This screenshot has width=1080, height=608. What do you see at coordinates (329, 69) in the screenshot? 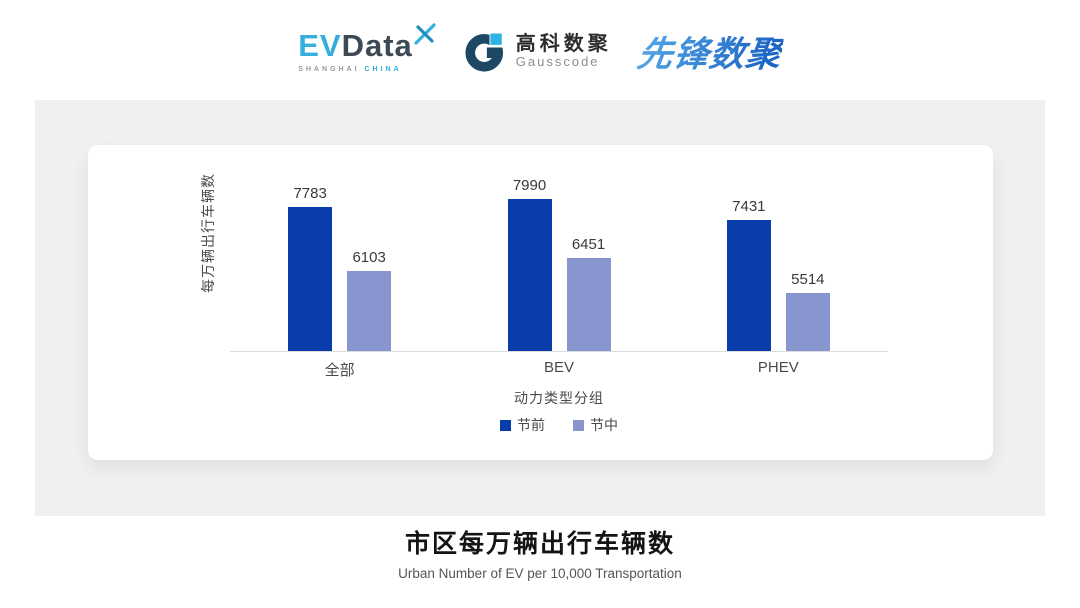
I see `evdata-shanghai-text: SHANGHAI` at bounding box center [329, 69].